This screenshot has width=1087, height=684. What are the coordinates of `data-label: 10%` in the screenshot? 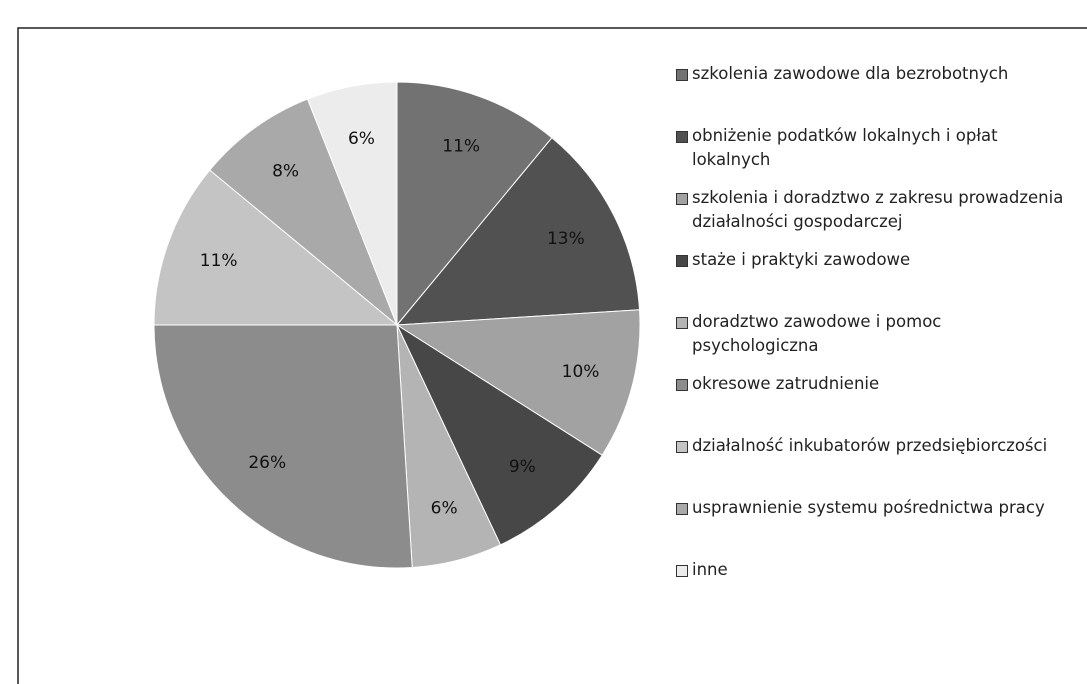 It's located at (581, 372).